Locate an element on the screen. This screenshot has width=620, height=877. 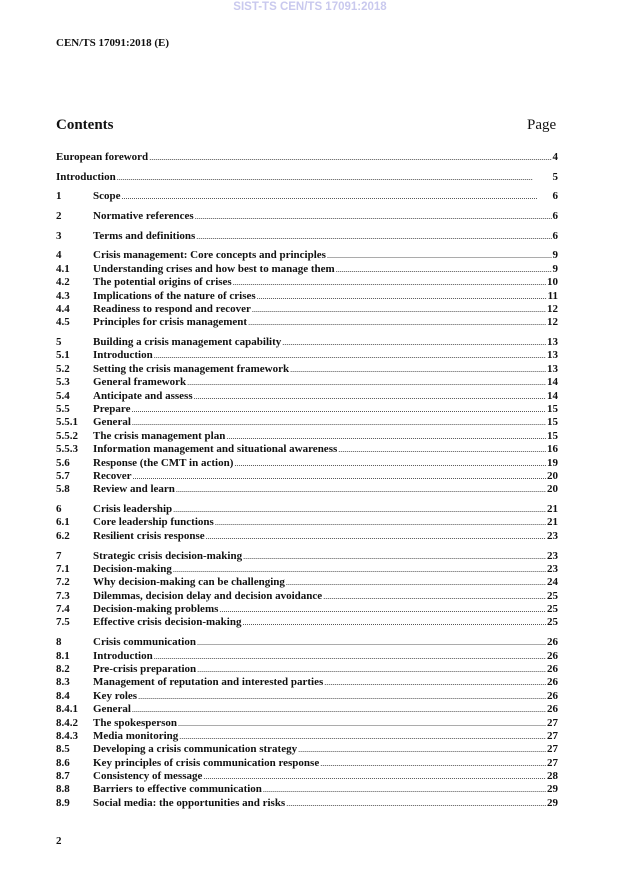
toc-entry-title: Normative references is located at coordinates (144, 217).